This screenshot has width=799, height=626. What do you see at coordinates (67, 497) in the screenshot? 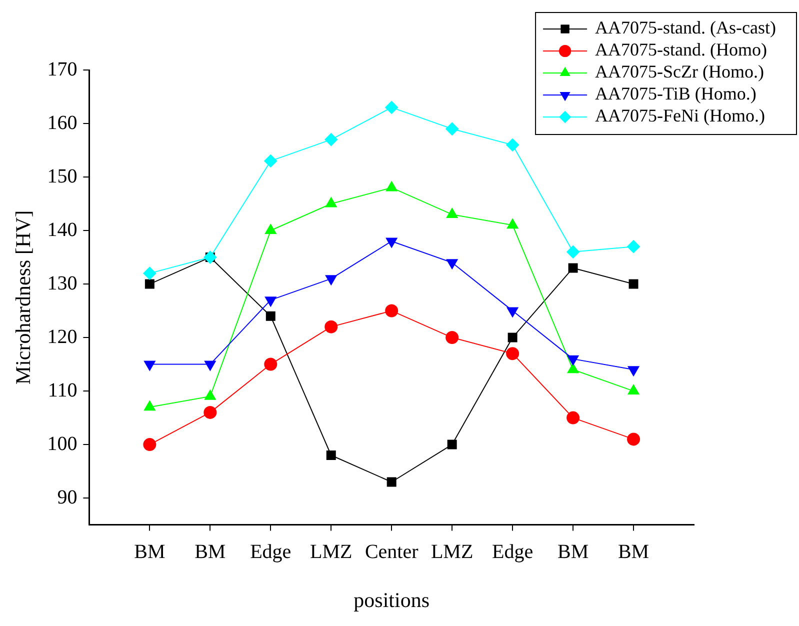
I see `y-tick-label: 90` at bounding box center [67, 497].